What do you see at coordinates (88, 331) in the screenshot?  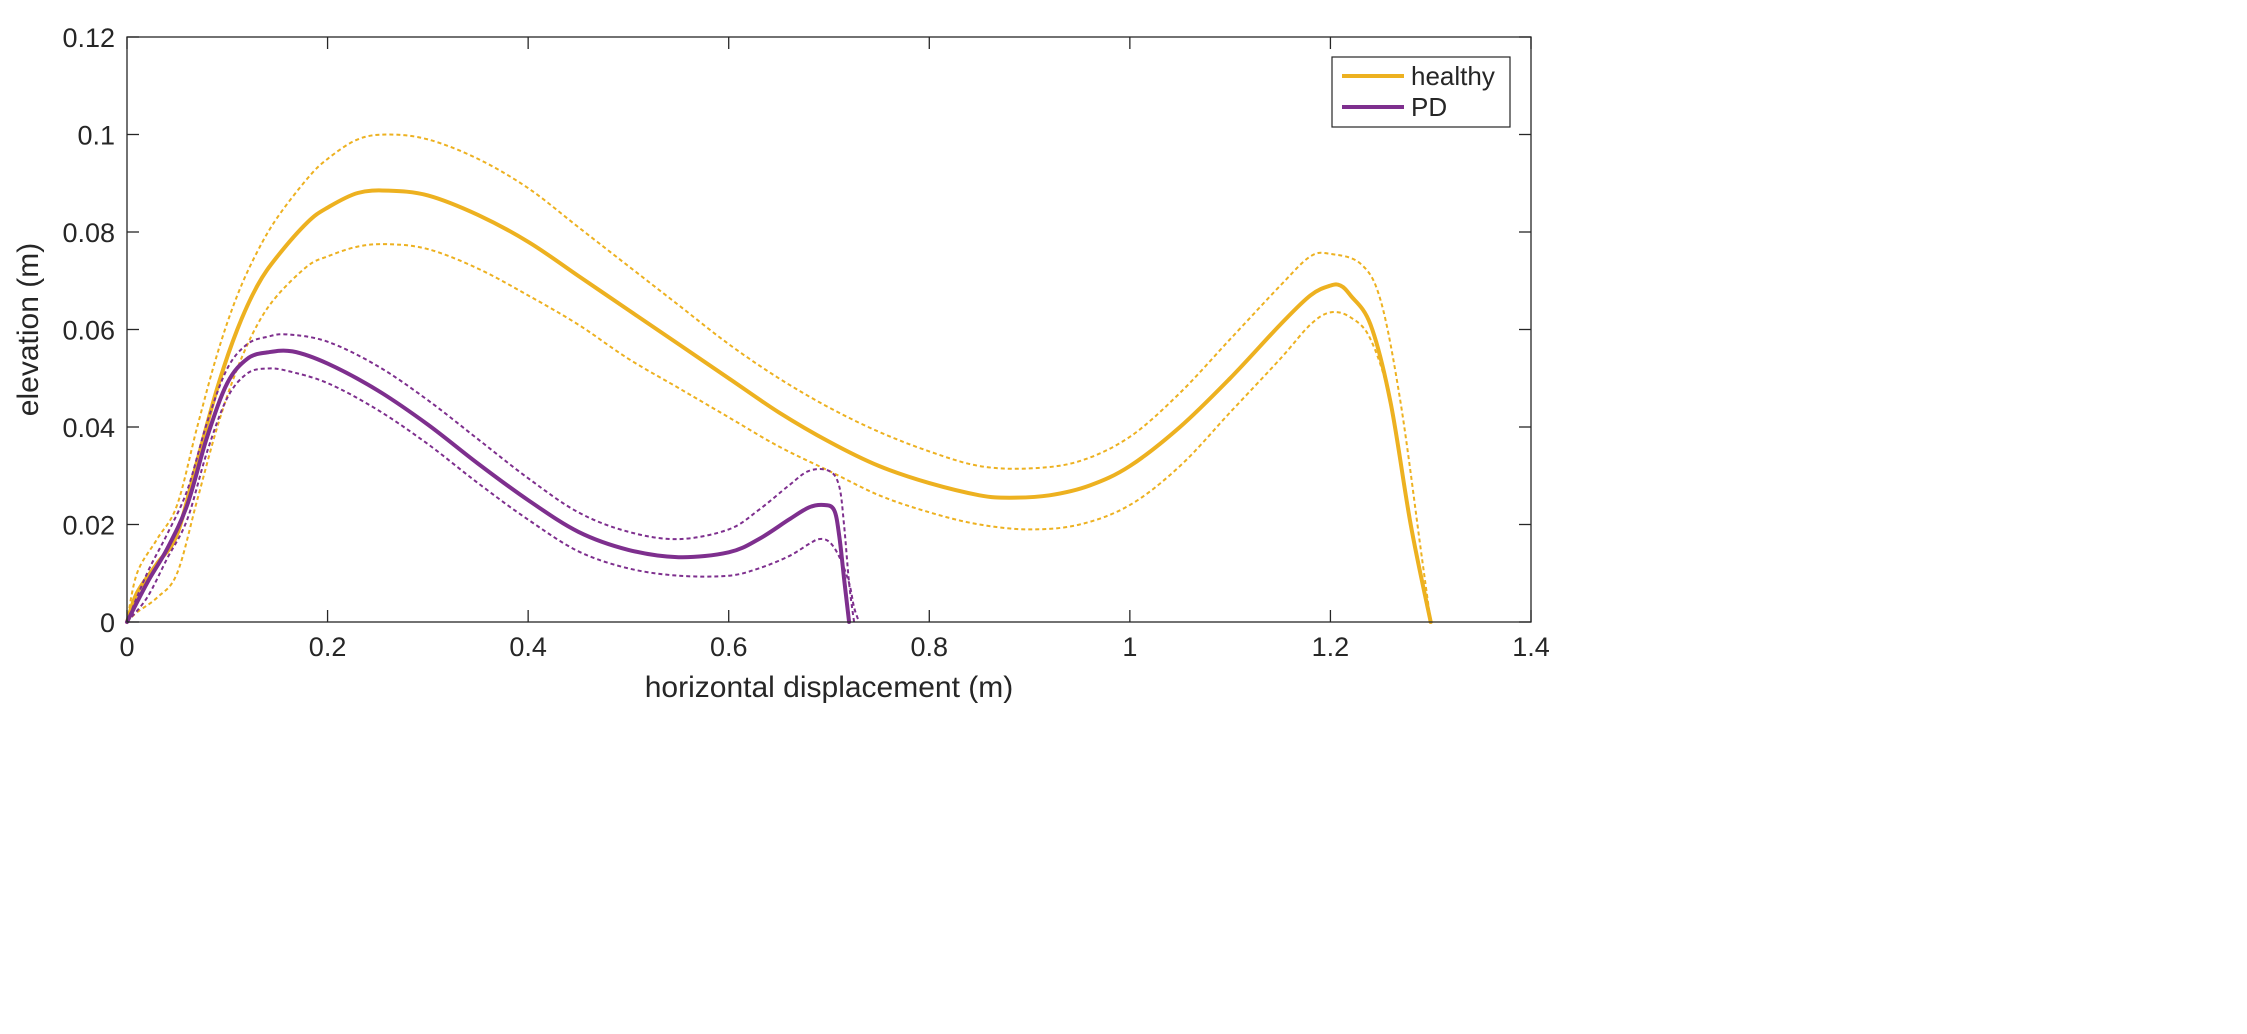 I see `y-tick-label: 0.06` at bounding box center [88, 331].